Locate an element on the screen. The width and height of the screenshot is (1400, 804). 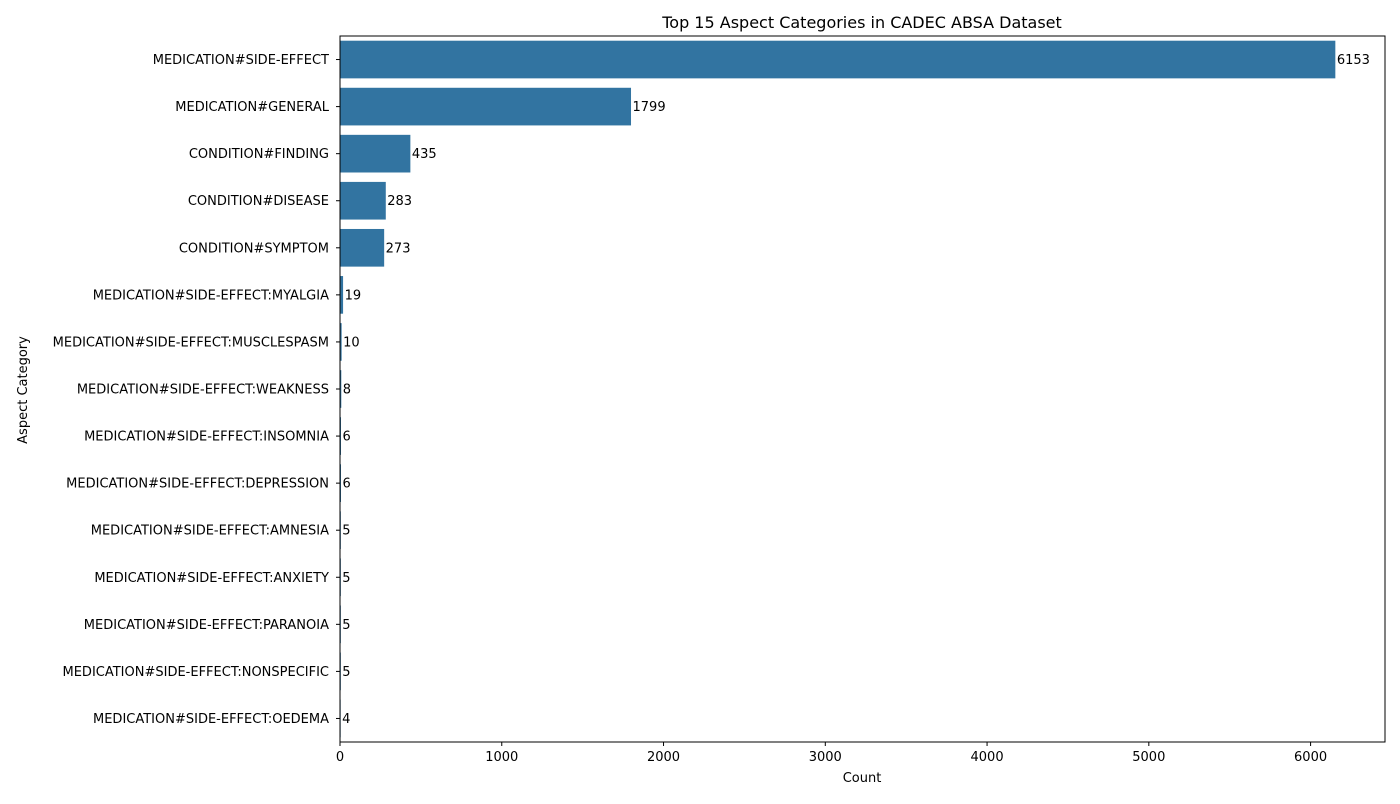
data-label: 8 is located at coordinates (347, 390).